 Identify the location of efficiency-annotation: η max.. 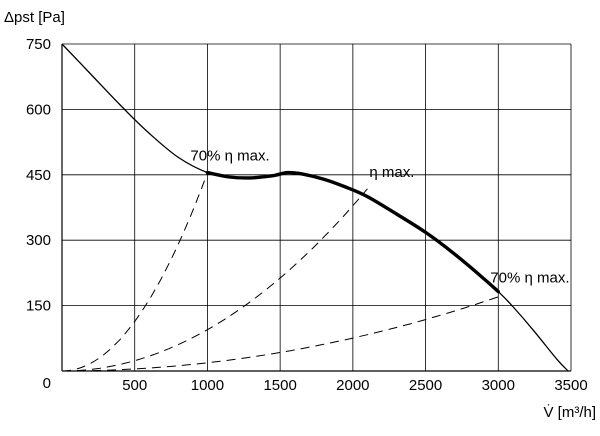
(391, 172).